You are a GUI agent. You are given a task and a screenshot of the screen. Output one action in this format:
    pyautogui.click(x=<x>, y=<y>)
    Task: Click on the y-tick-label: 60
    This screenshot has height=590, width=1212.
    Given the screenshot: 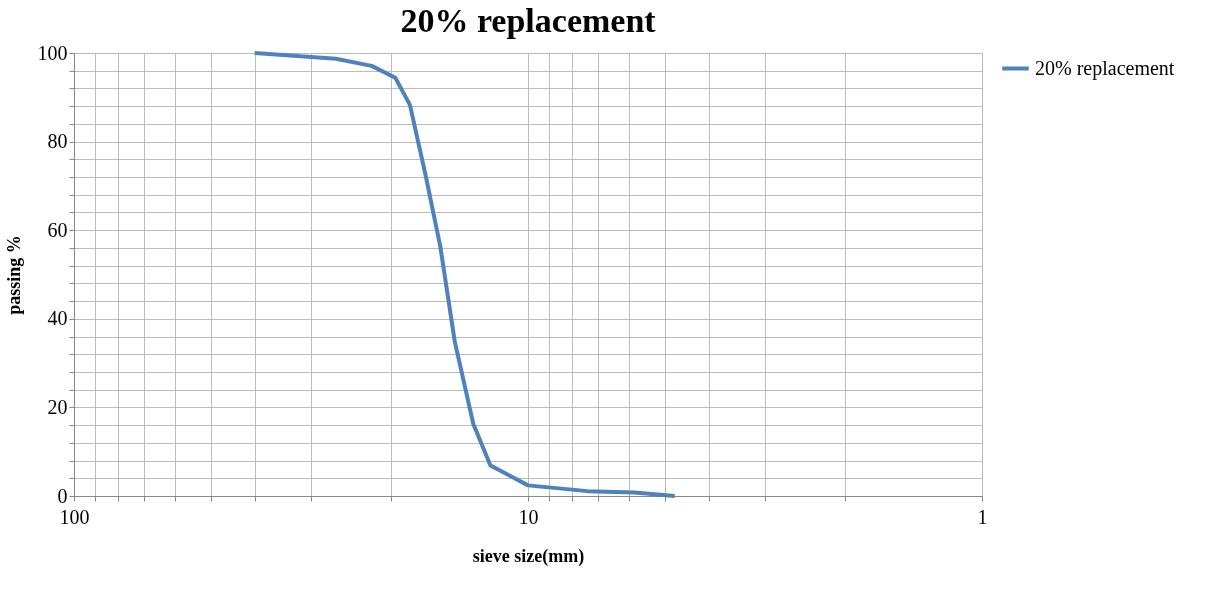 What is the action you would take?
    pyautogui.click(x=57, y=229)
    